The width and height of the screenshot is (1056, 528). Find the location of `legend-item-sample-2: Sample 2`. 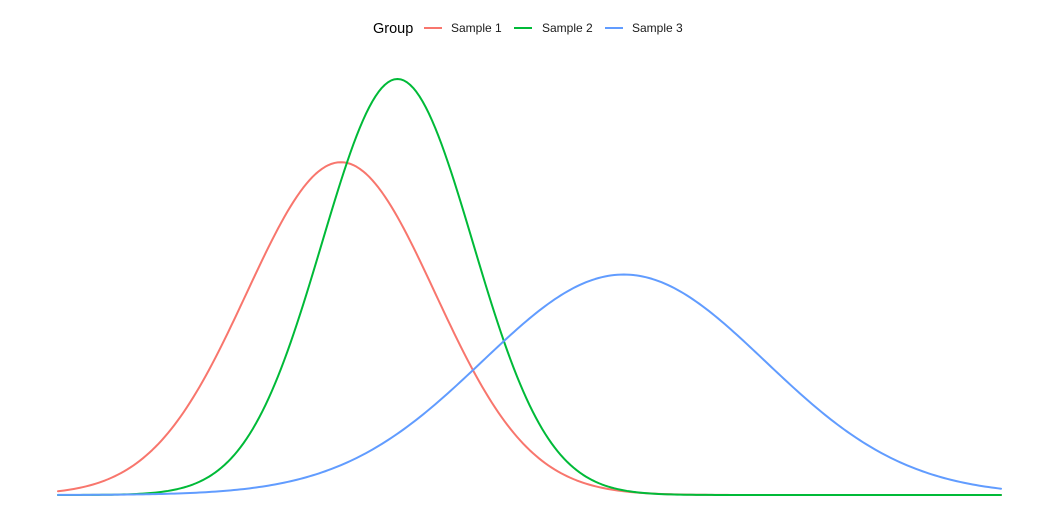

legend-item-sample-2: Sample 2 is located at coordinates (553, 28).